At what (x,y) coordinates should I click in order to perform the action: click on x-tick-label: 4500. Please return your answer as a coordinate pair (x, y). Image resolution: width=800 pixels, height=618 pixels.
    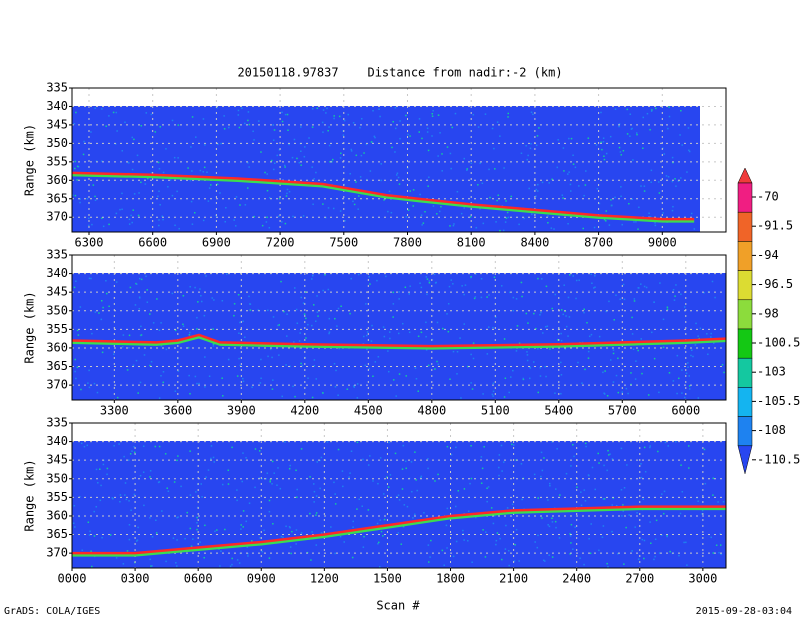
    Looking at the image, I should click on (368, 411).